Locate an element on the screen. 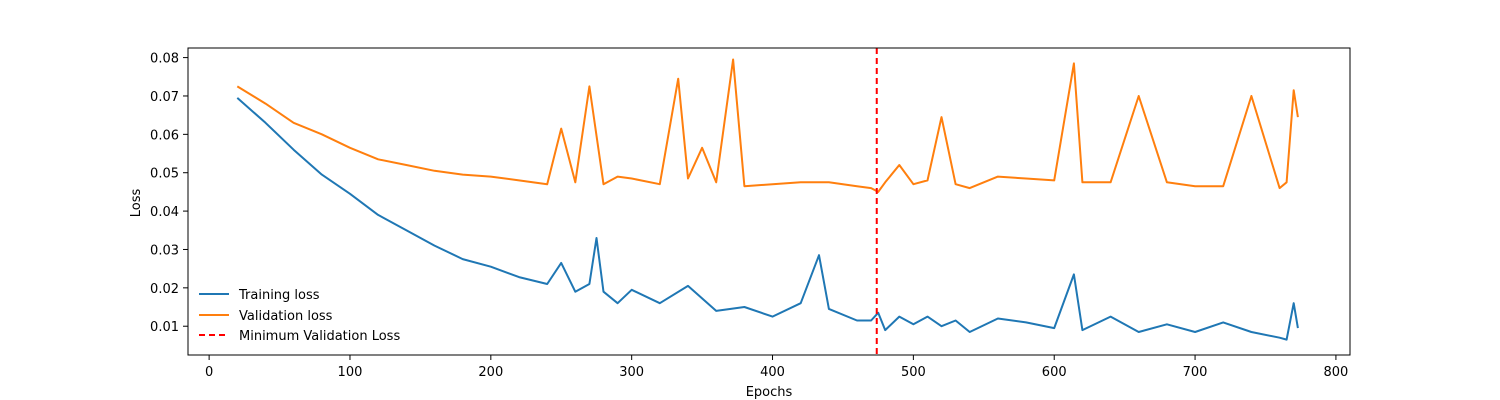 This screenshot has height=400, width=1500. y-tick-label: 0.05 is located at coordinates (164, 174).